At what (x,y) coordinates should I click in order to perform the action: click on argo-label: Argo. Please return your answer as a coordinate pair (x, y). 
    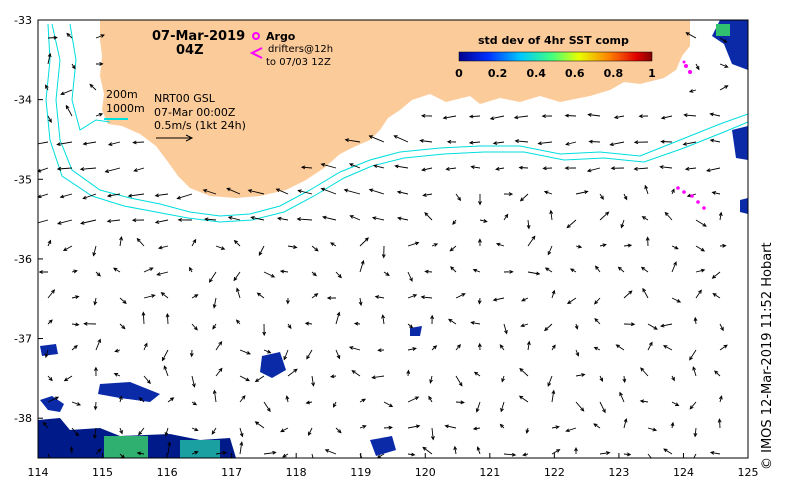
    Looking at the image, I should click on (281, 36).